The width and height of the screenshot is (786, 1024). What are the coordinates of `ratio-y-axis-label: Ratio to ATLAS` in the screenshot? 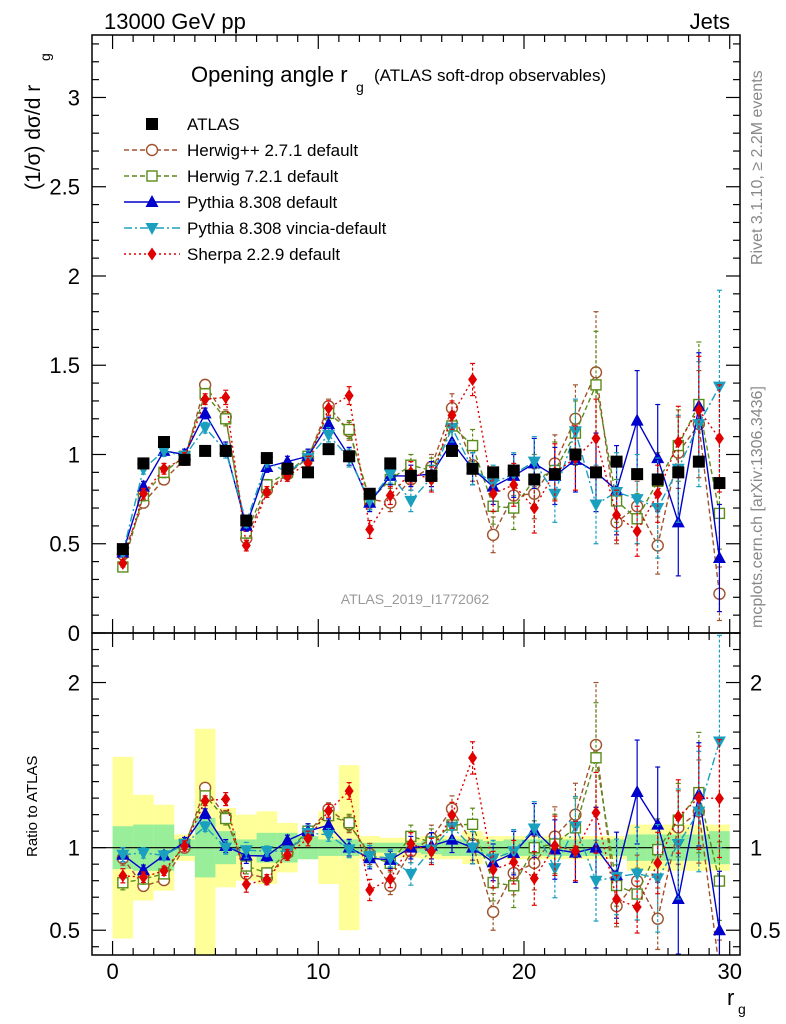 It's located at (32, 806).